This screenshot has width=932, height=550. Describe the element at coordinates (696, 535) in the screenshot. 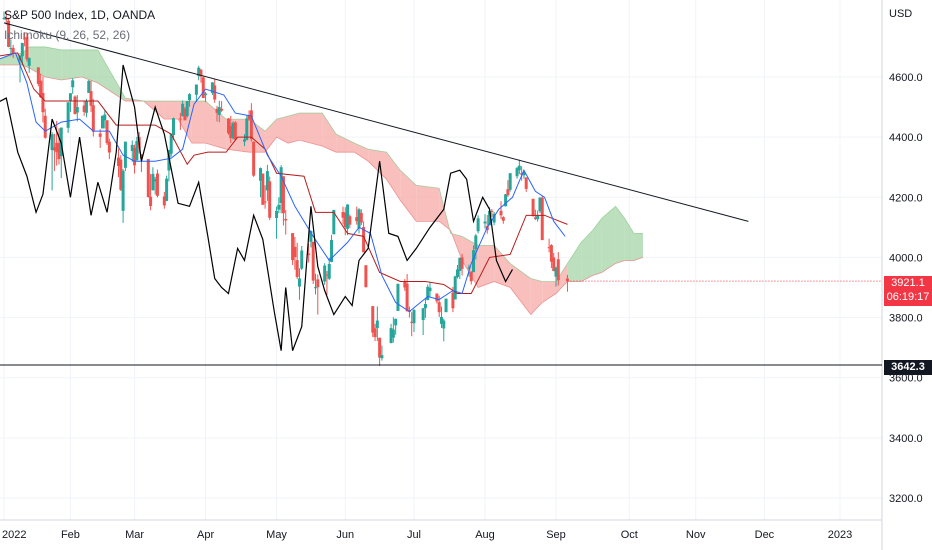

I see `x-tick-label: Nov` at that location.